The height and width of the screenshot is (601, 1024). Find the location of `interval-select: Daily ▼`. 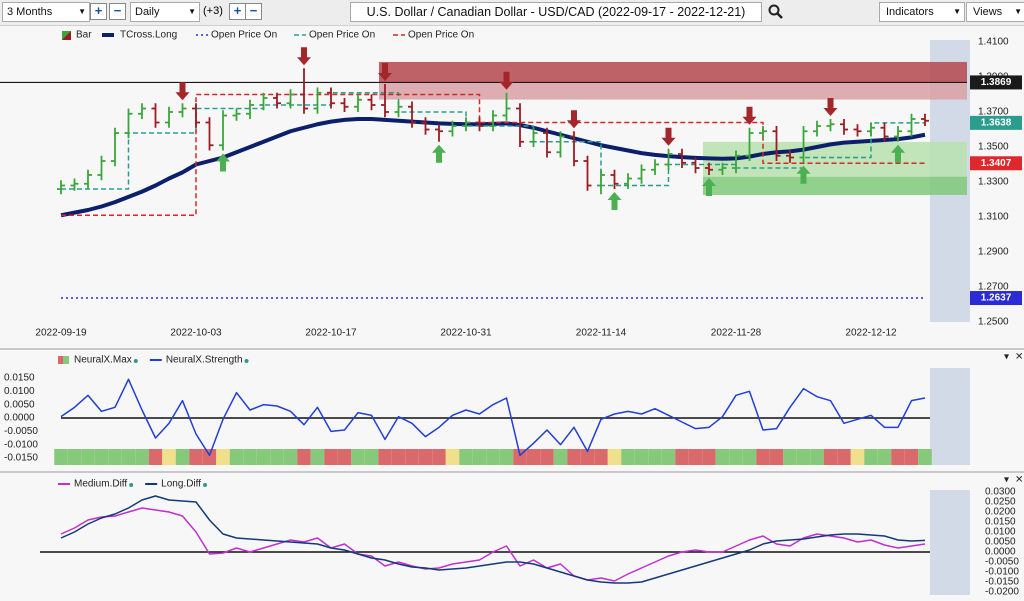

interval-select: Daily ▼ is located at coordinates (165, 12).